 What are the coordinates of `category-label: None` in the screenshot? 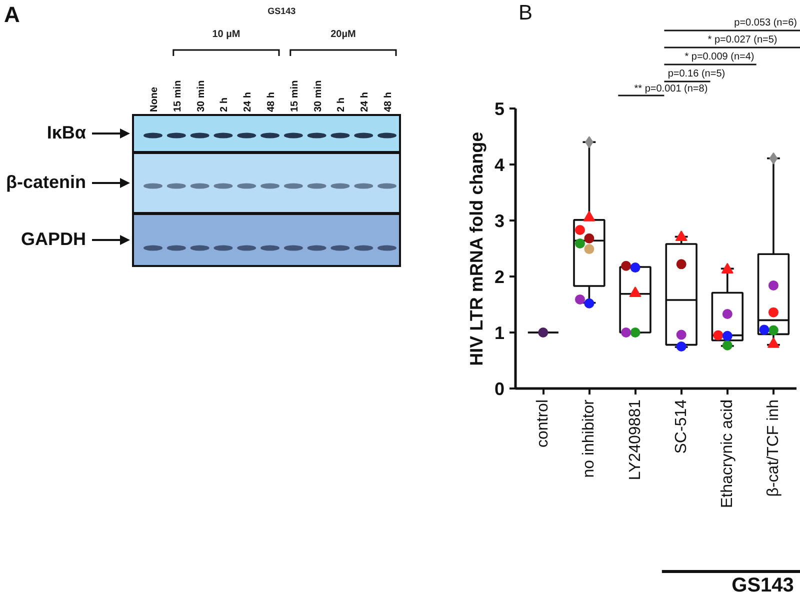 It's located at (154, 99).